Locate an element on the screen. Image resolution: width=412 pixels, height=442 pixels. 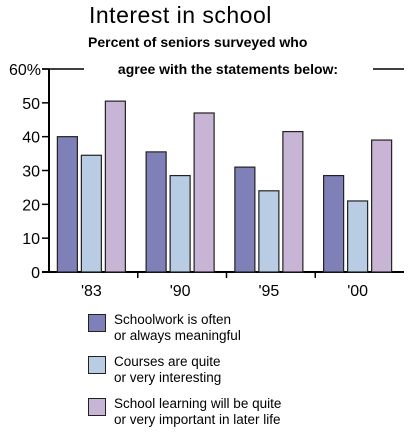
chart-title: Interest in school is located at coordinates (180, 15).